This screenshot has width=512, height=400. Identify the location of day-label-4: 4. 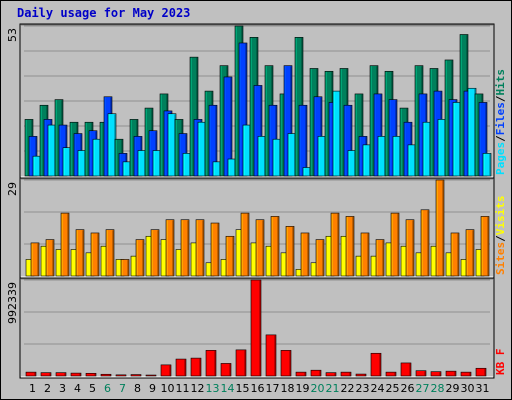
(77, 388).